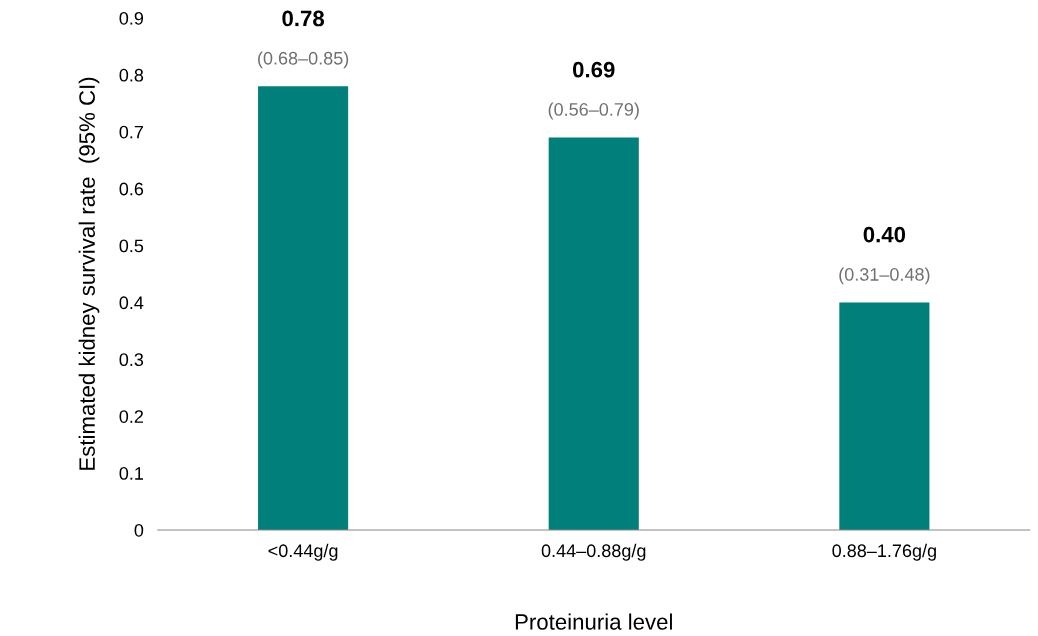 The height and width of the screenshot is (636, 1038). Describe the element at coordinates (884, 552) in the screenshot. I see `x-tick-label: 0.88–1.76g/g` at that location.